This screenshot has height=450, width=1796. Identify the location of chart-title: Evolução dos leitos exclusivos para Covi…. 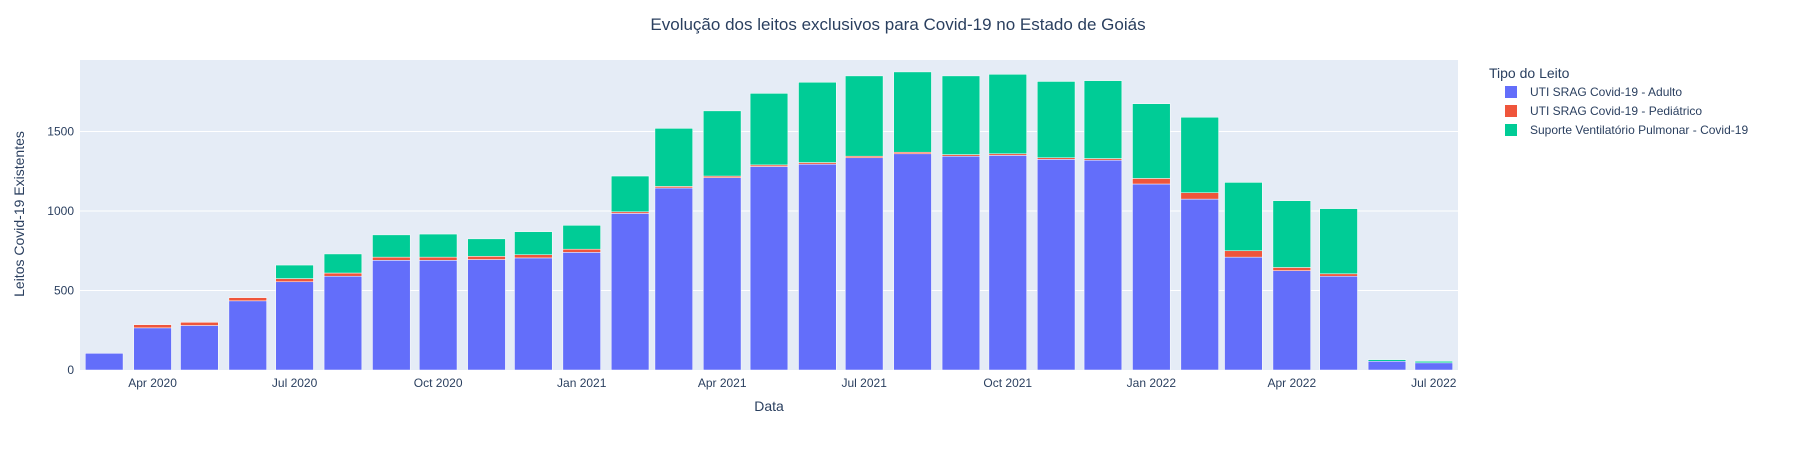
(897, 24).